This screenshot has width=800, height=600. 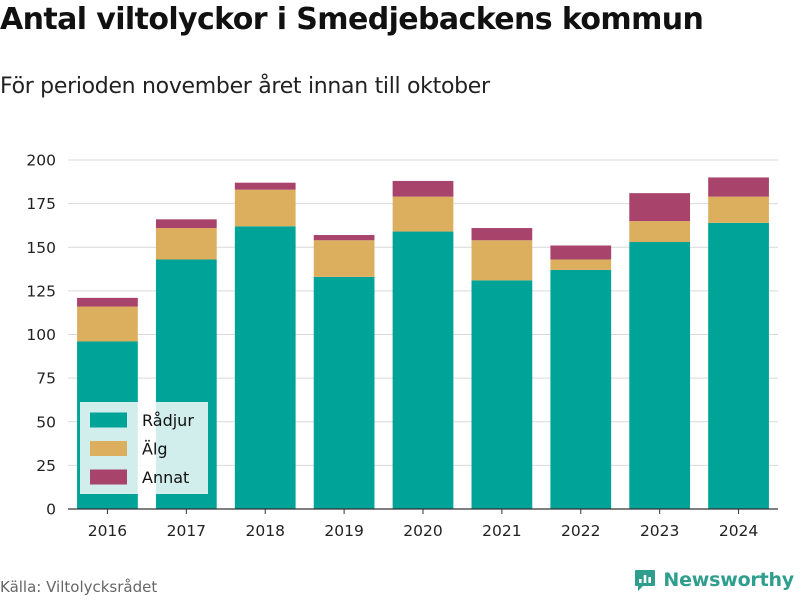 I want to click on x-tick-label: 2023, so click(x=659, y=531).